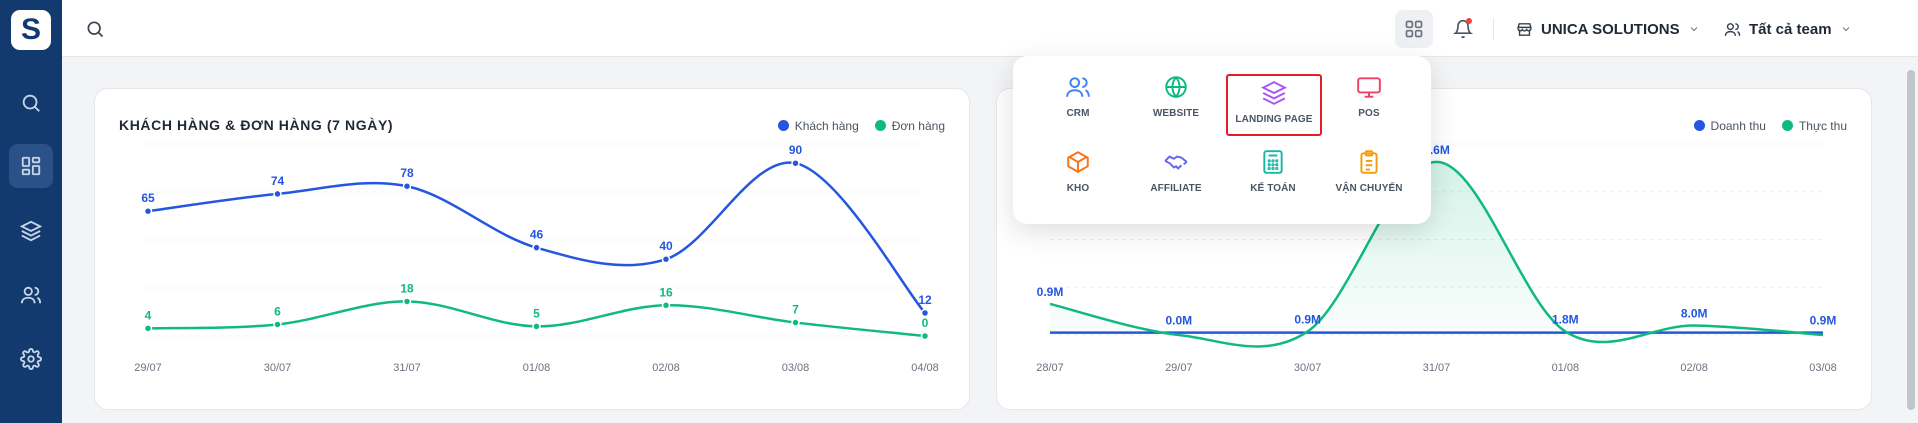 Image resolution: width=1918 pixels, height=423 pixels. Describe the element at coordinates (1770, 126) in the screenshot. I see `chart-legend: Doanh thu Thực thu` at that location.